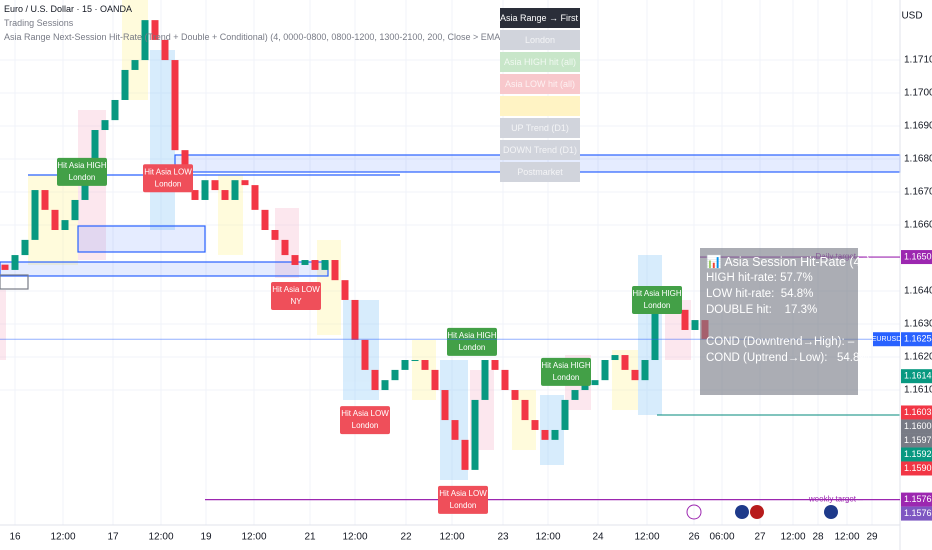 The height and width of the screenshot is (550, 932). Describe the element at coordinates (162, 140) in the screenshot. I see `ny-session` at that location.